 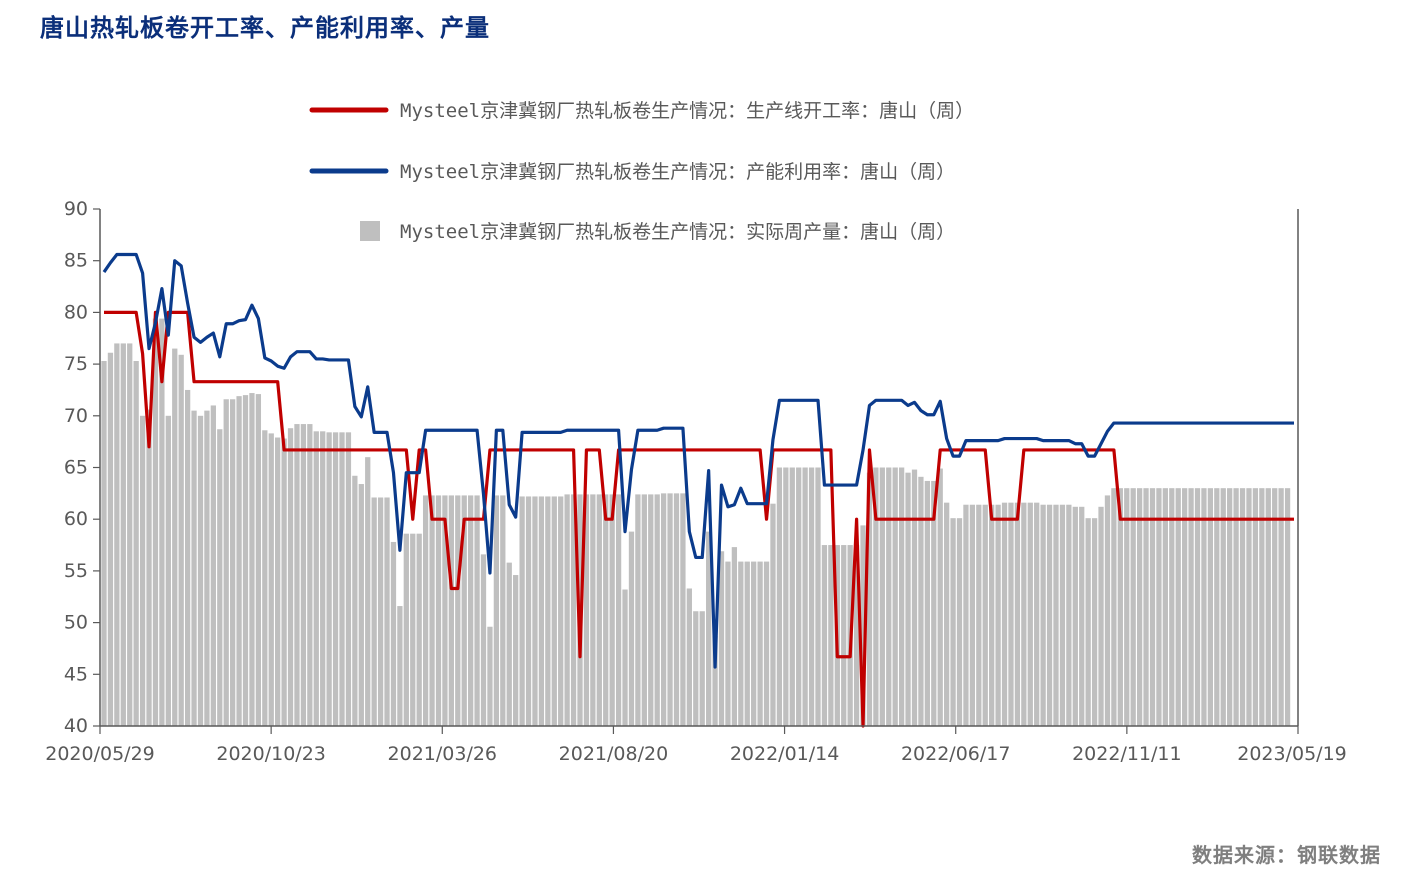 What do you see at coordinates (370, 231) in the screenshot?
I see `legend-swatch-bar` at bounding box center [370, 231].